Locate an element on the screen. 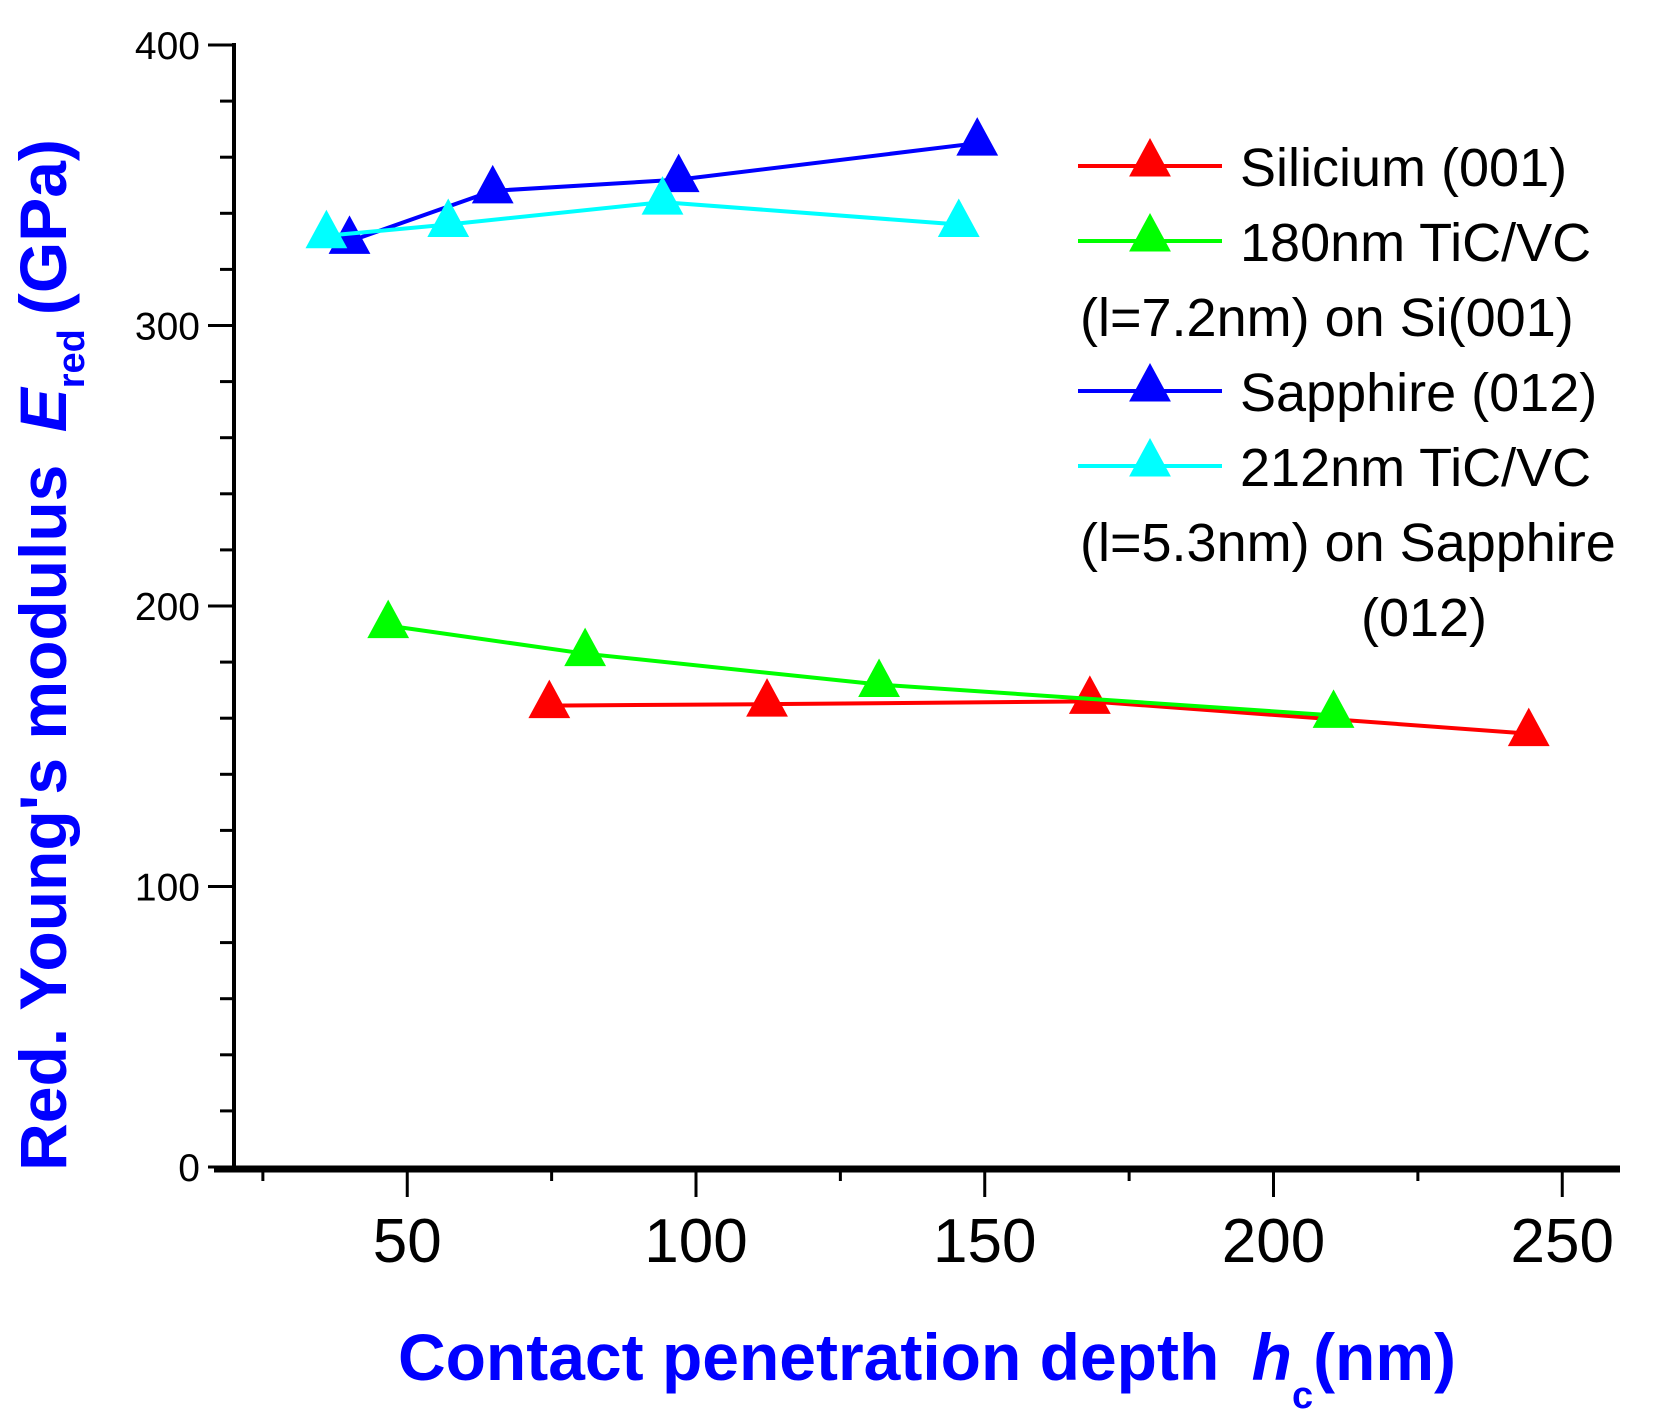  legend-label: 212nm TiC/VC is located at coordinates (1415, 468).